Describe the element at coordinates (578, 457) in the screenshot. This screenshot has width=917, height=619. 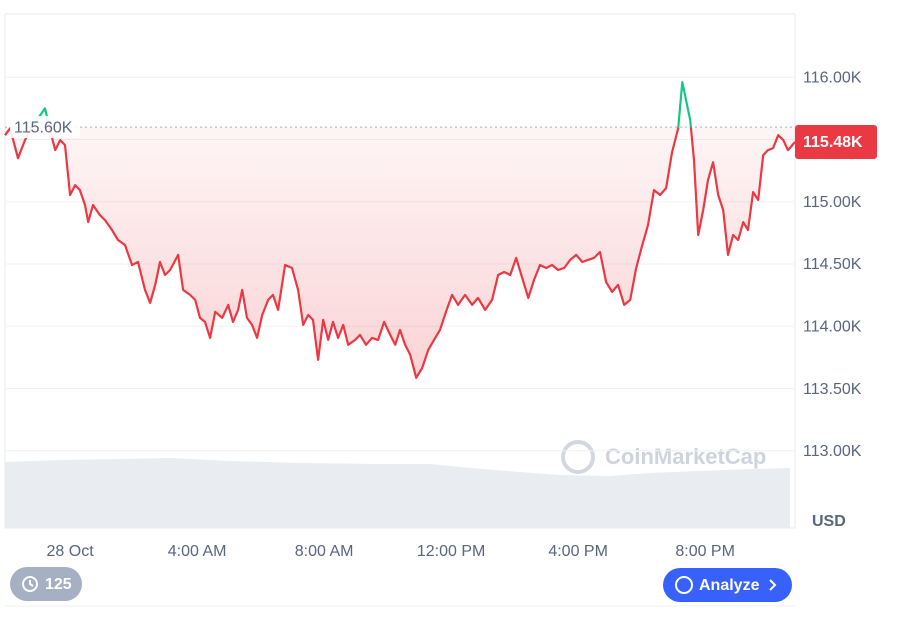
I see `watermark-icon` at that location.